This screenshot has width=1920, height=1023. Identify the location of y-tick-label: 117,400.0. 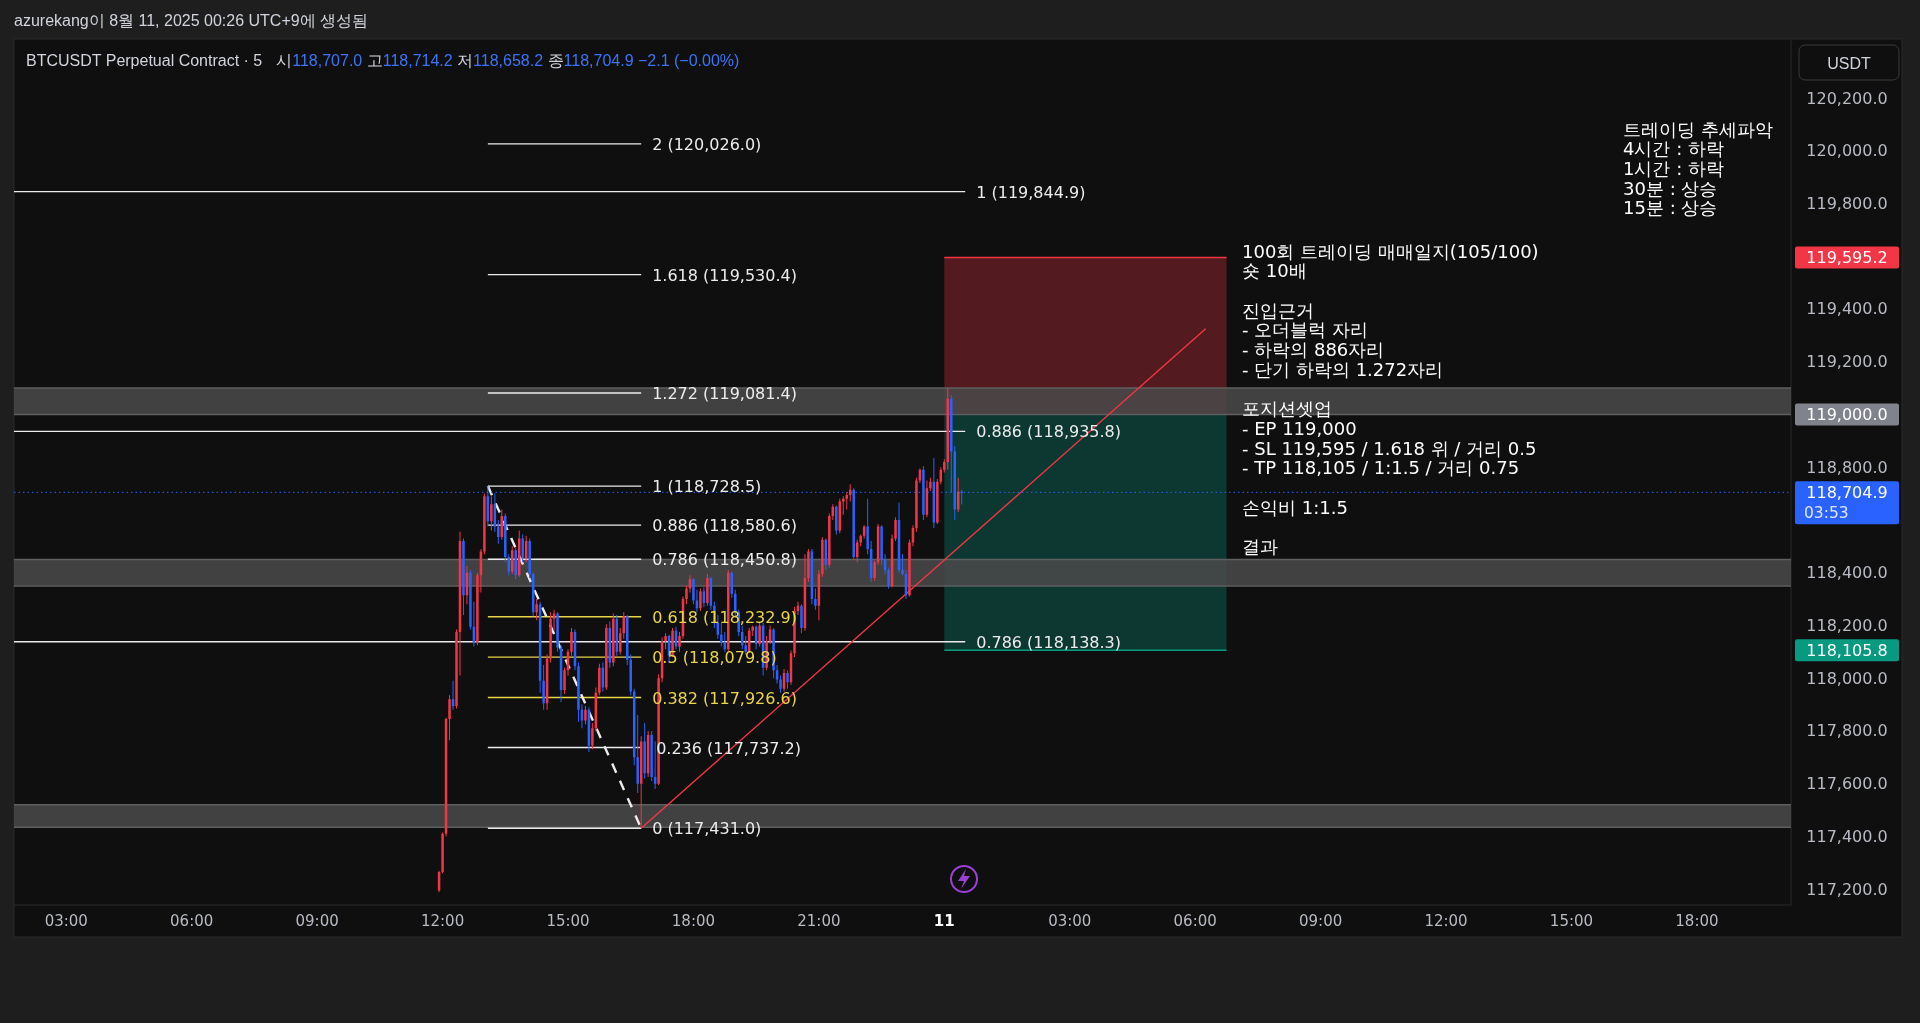
(1847, 836).